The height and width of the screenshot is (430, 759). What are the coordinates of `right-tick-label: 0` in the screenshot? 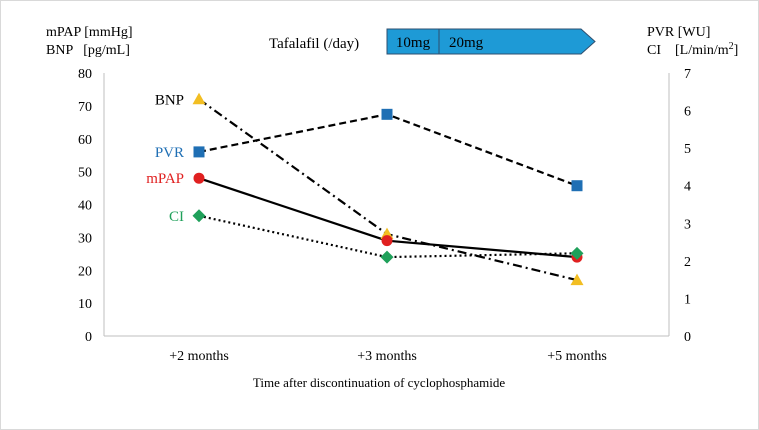 It's located at (687, 337).